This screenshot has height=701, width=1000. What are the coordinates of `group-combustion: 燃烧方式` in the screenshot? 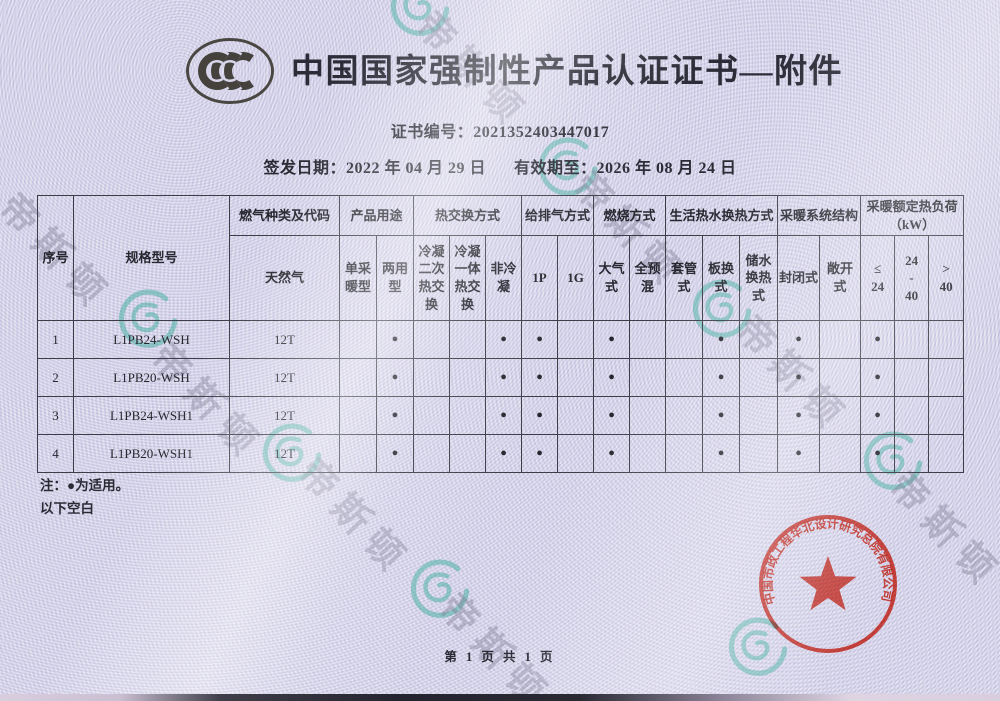 It's located at (630, 215).